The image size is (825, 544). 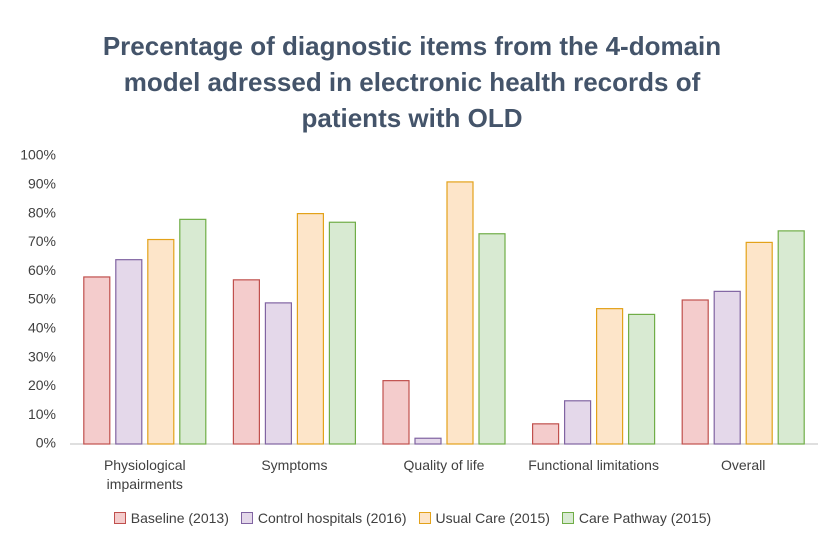 I want to click on legend-item: Care Pathway (2015), so click(x=636, y=518).